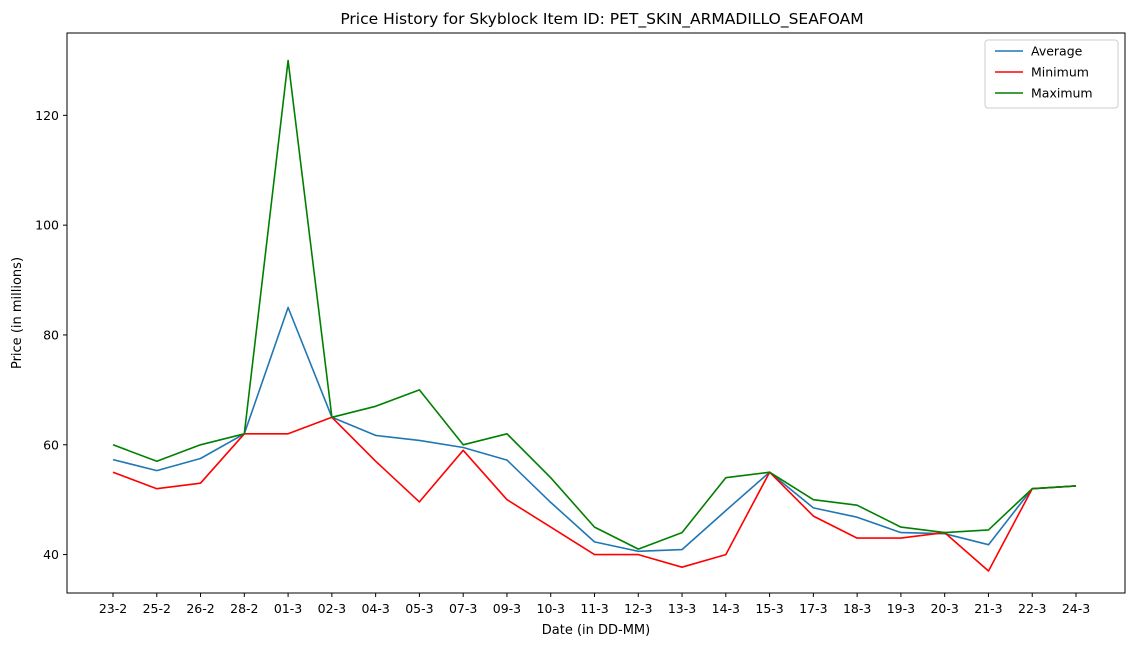  What do you see at coordinates (1060, 72) in the screenshot?
I see `legend-label-minimum: Minimum` at bounding box center [1060, 72].